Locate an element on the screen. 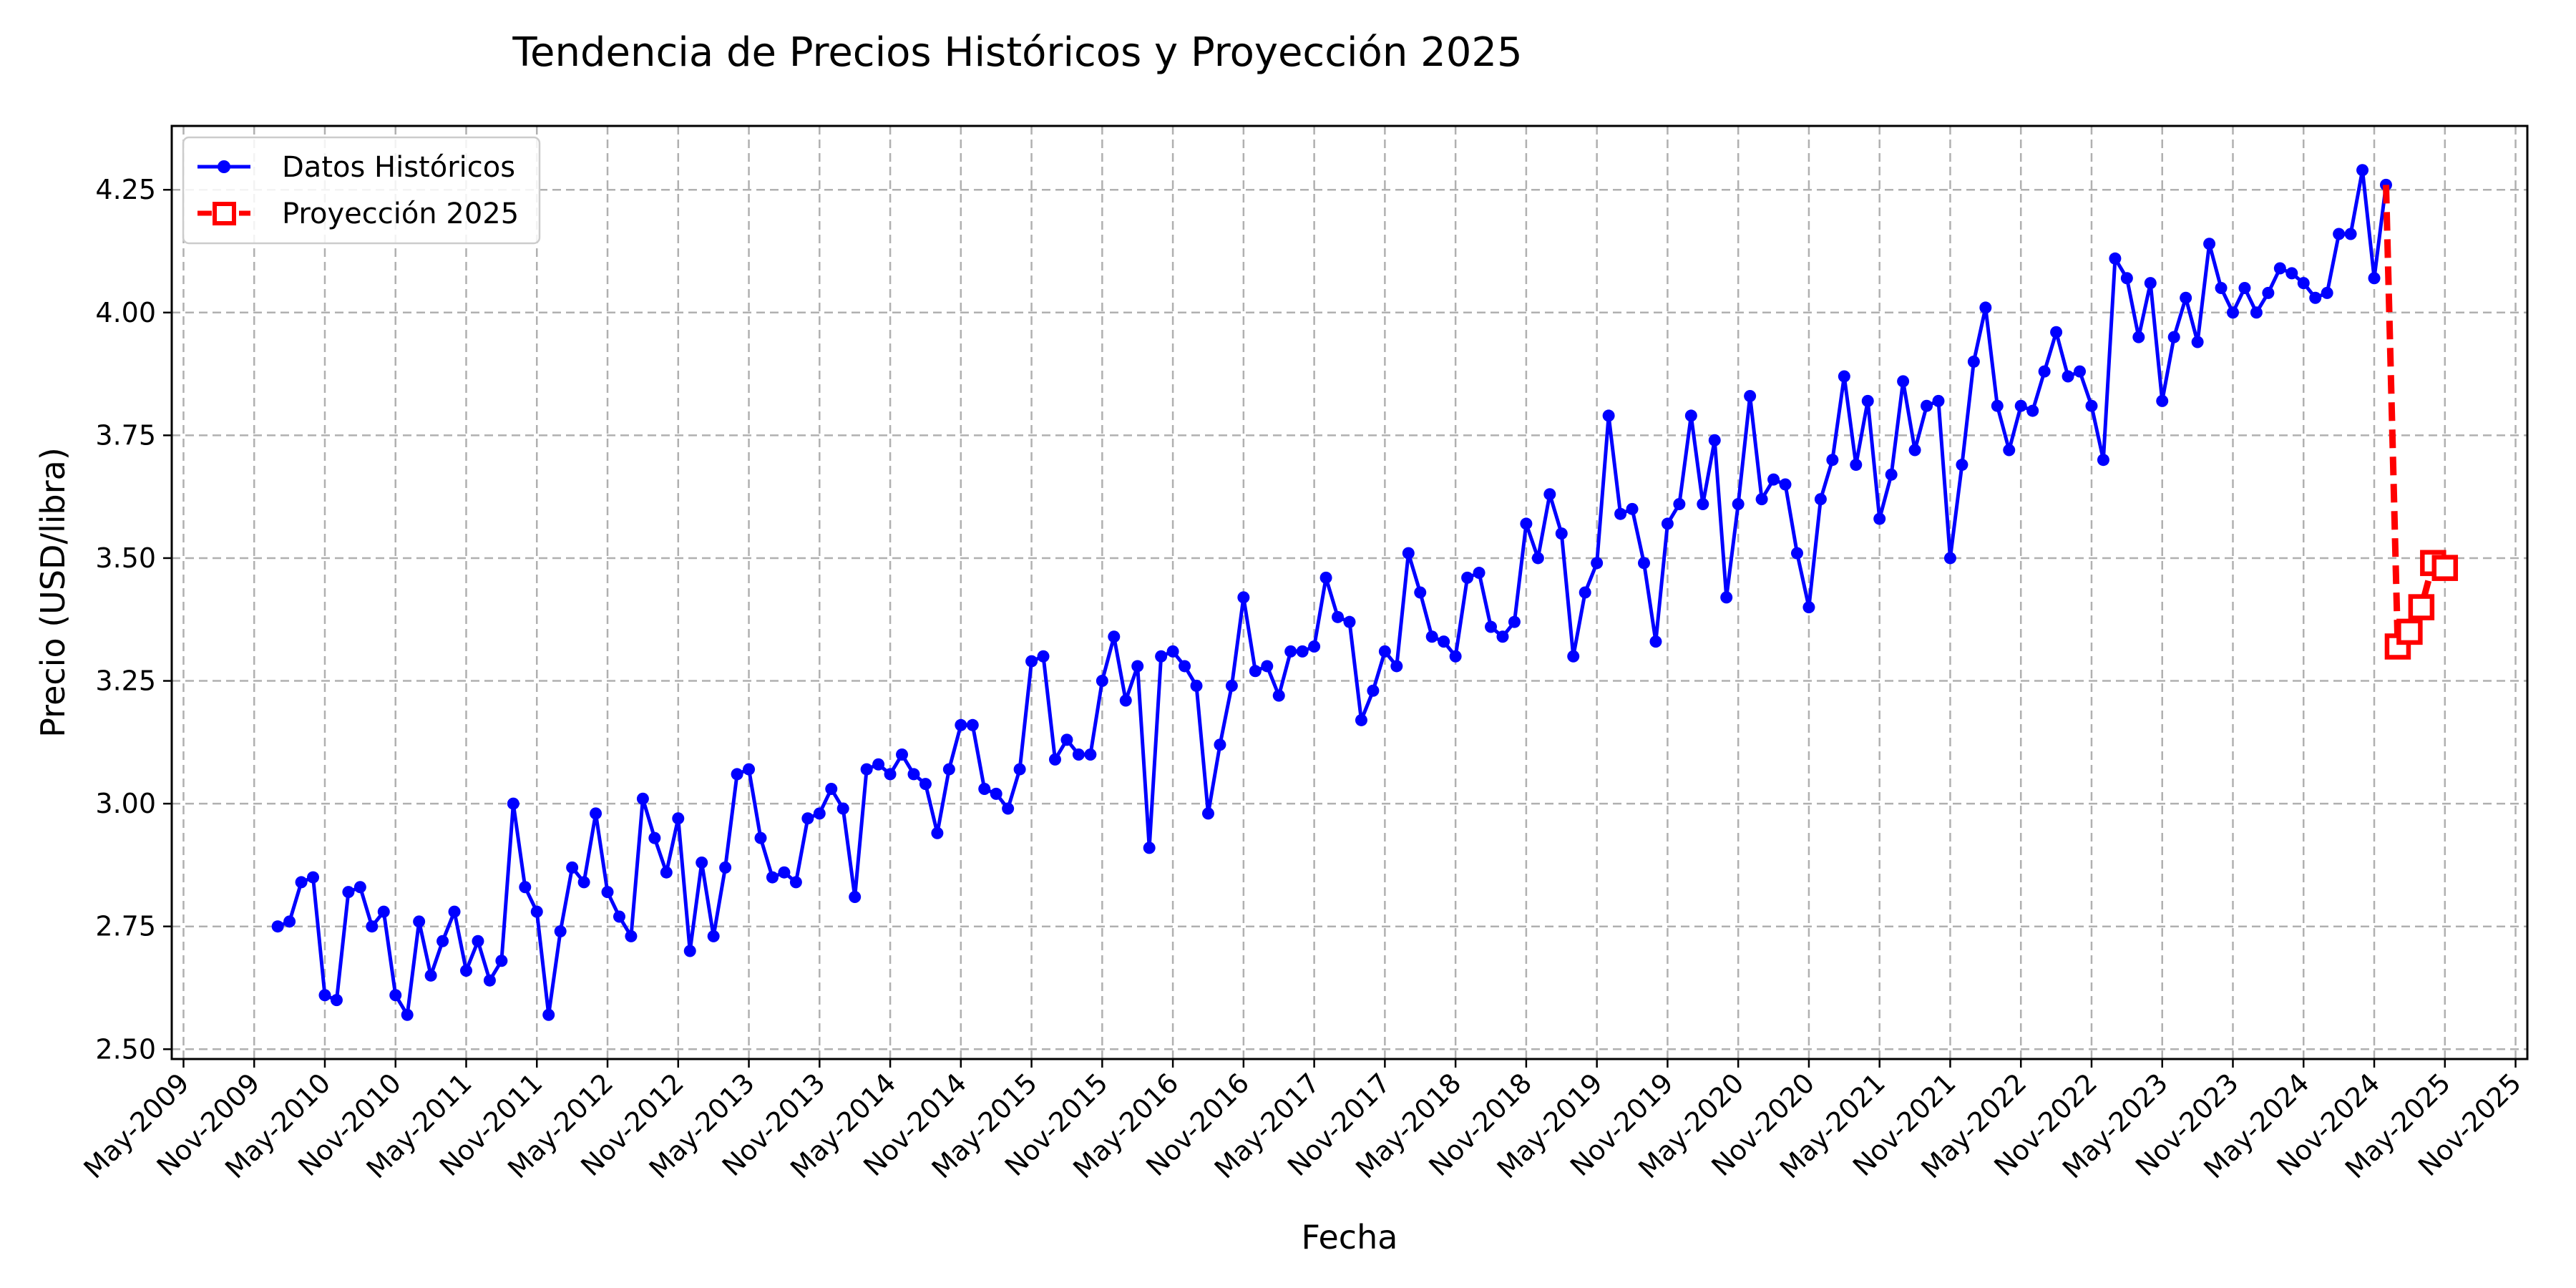 The image size is (2576, 1288). y-axis-ticks: 2.50 2.75 3.00 3.25 3.50 3.75 4.00 4.25 is located at coordinates (133, 619).